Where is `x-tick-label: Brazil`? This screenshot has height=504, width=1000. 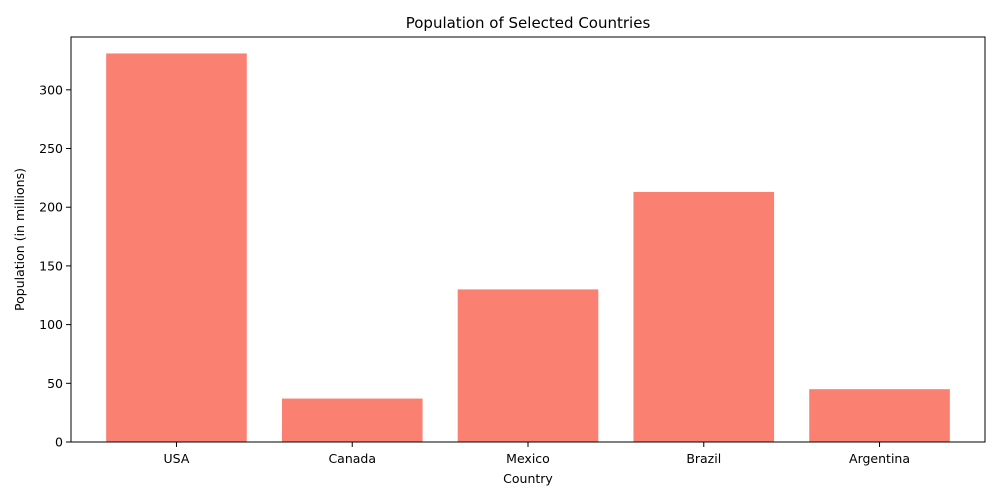 x-tick-label: Brazil is located at coordinates (703, 458).